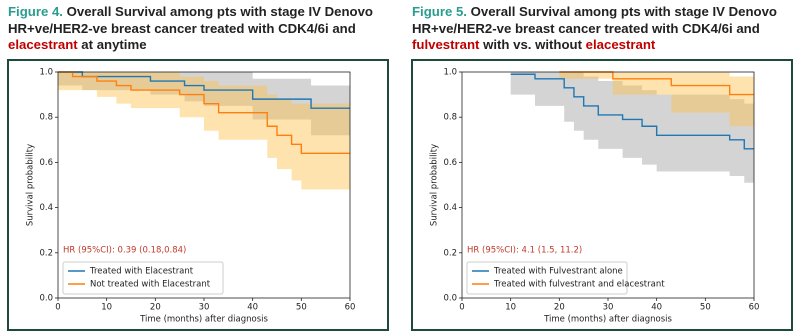 The image size is (800, 336). What do you see at coordinates (141, 272) in the screenshot?
I see `legend-label: Treated with Elacestrant` at bounding box center [141, 272].